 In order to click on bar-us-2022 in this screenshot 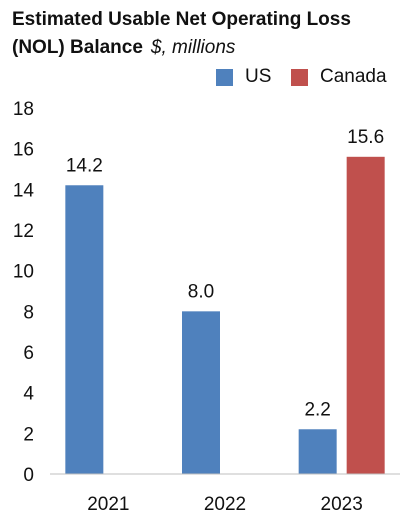, I will do `click(201, 392)`.